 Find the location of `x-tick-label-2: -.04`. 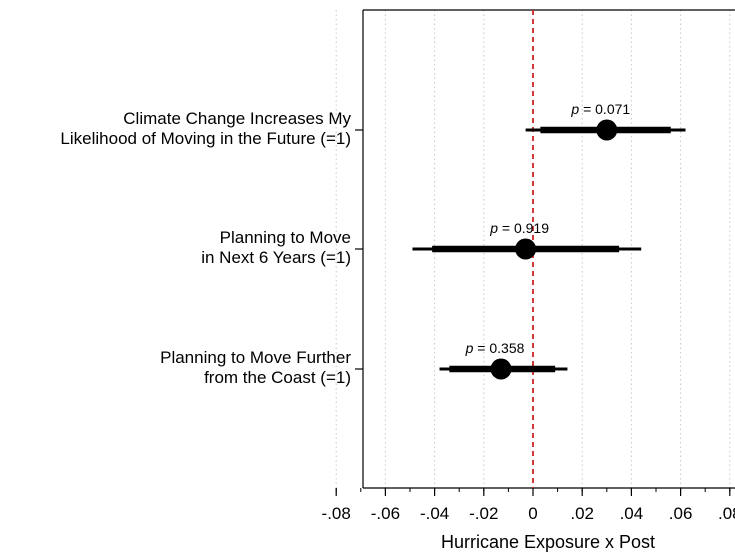

x-tick-label-2: -.04 is located at coordinates (434, 513).